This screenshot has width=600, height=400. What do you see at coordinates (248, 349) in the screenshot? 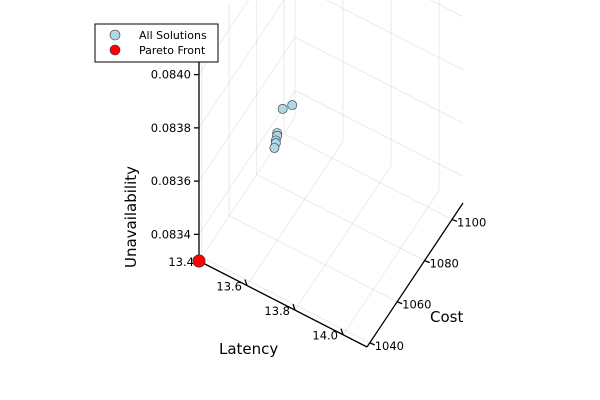
I see `x-axis-label: Latency` at bounding box center [248, 349].